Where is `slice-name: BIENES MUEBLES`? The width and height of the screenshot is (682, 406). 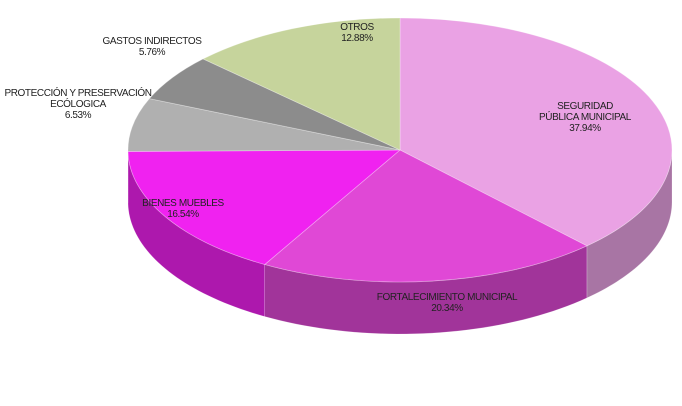 slice-name: BIENES MUEBLES is located at coordinates (183, 203).